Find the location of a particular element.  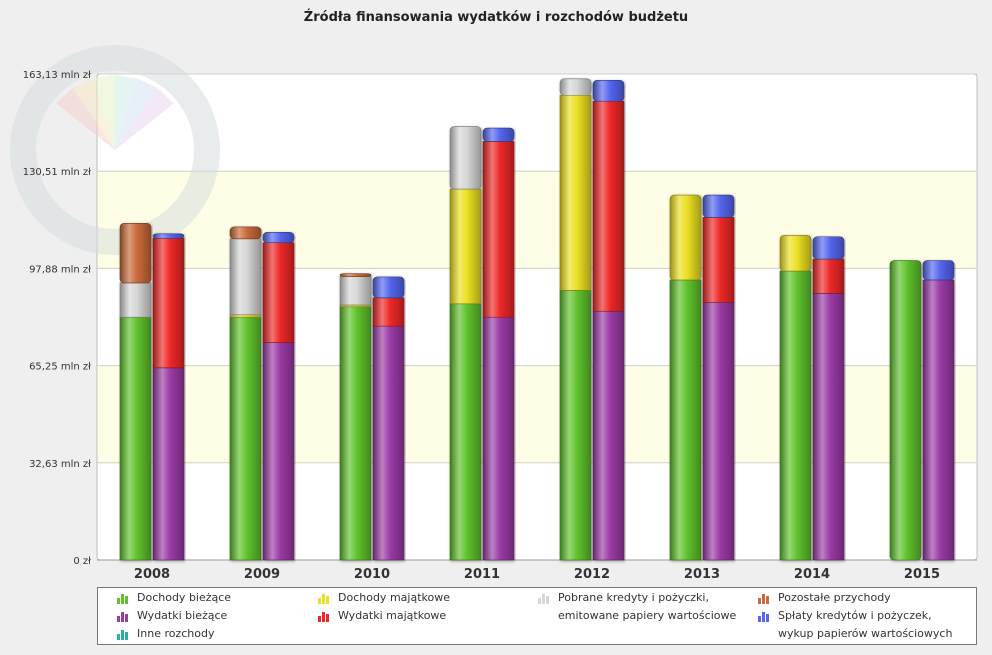

bar-stack-expenses-2013 is located at coordinates (718, 377).